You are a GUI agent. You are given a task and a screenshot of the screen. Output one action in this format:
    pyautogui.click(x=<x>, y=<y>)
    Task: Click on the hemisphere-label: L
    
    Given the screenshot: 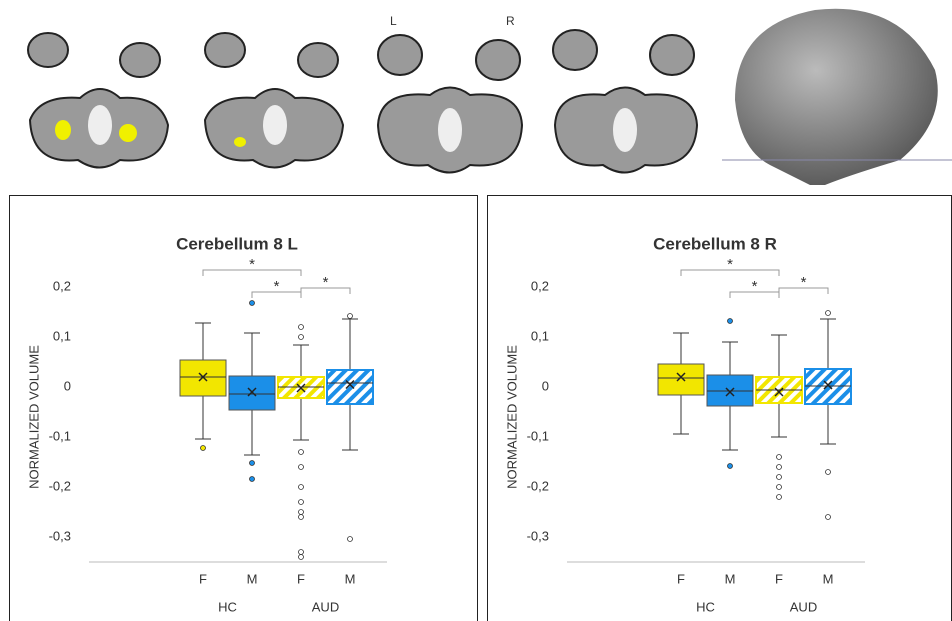 What is the action you would take?
    pyautogui.click(x=393, y=21)
    